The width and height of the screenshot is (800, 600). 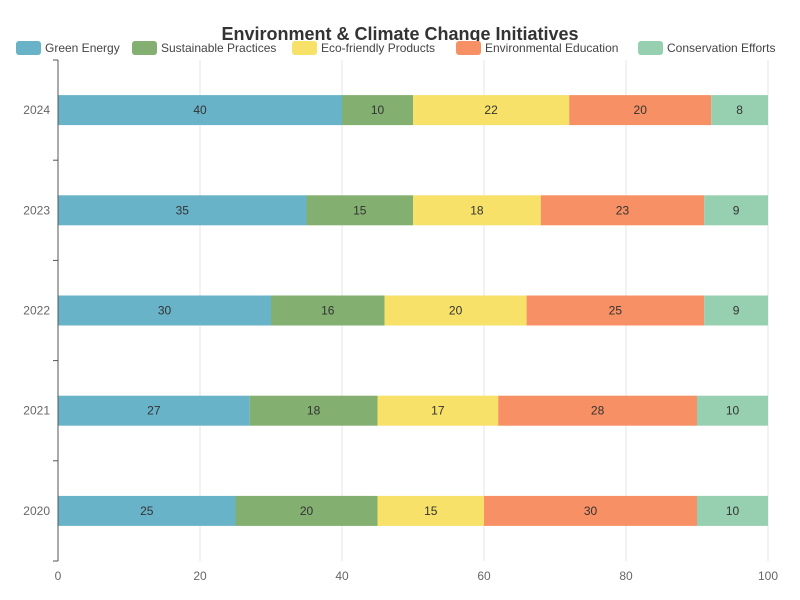 I want to click on bar-label-2023-2: 18, so click(x=477, y=210).